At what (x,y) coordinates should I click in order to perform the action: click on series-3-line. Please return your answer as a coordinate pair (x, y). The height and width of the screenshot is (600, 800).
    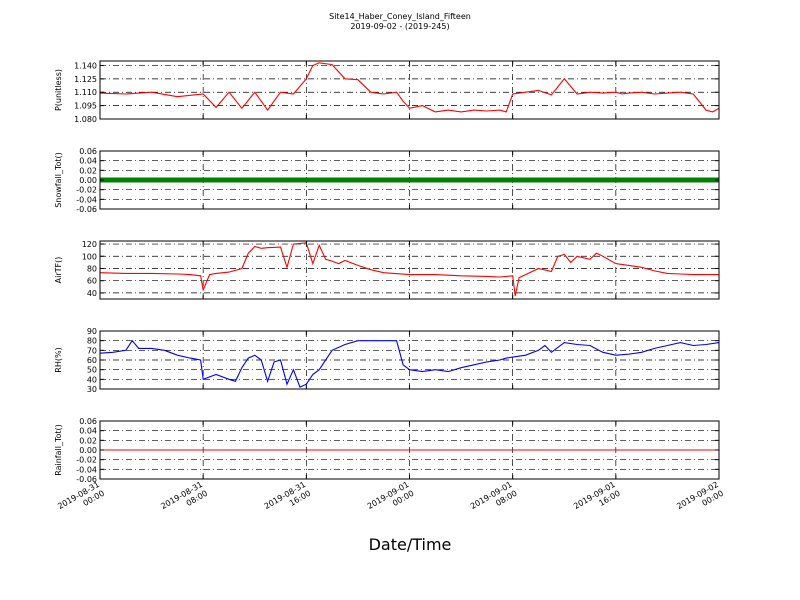
    Looking at the image, I should click on (409, 363).